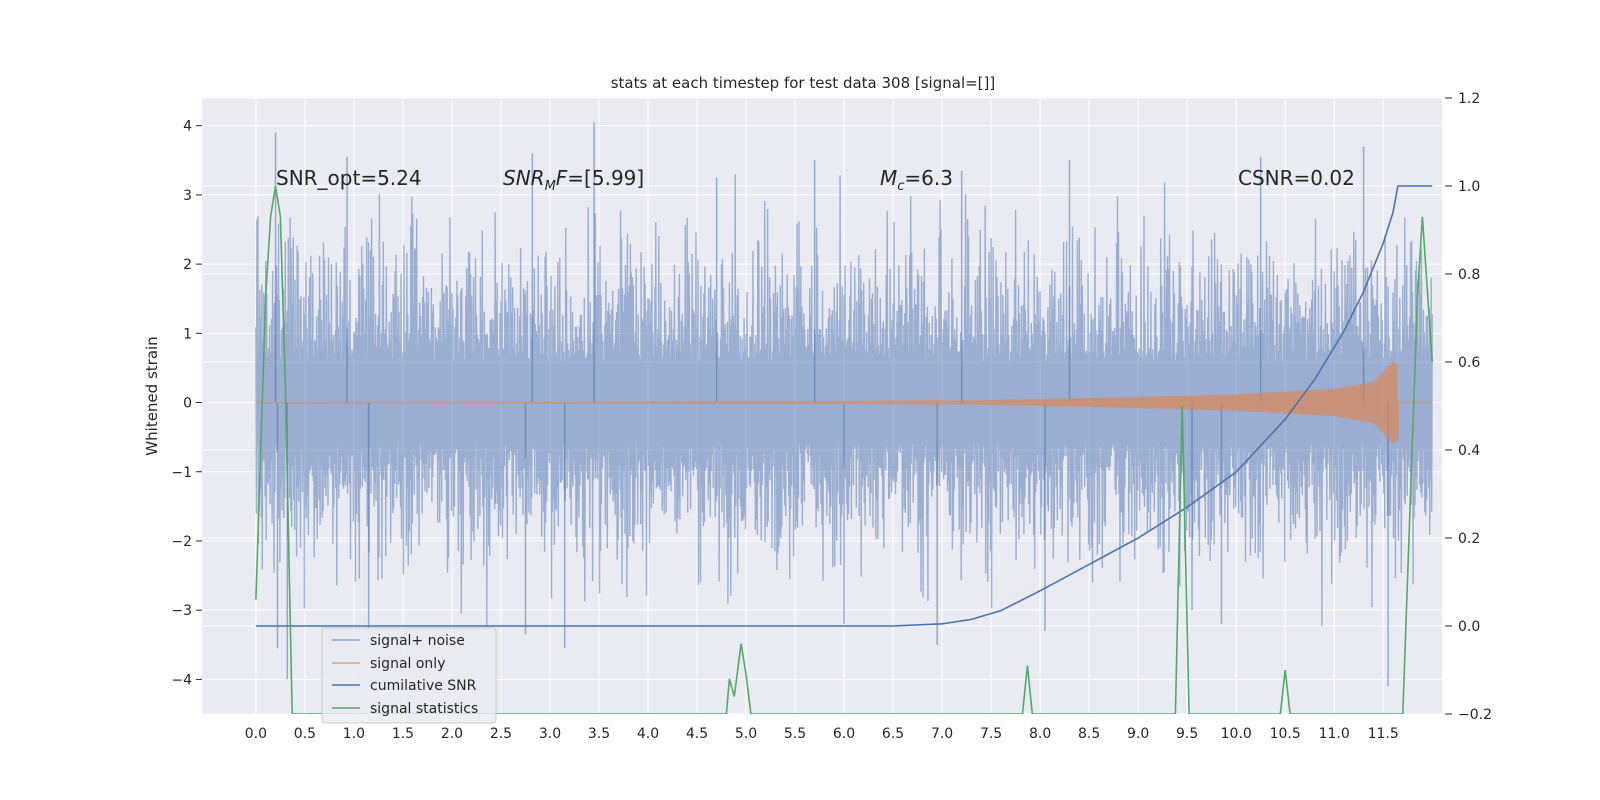 This screenshot has height=800, width=1600. Describe the element at coordinates (1469, 451) in the screenshot. I see `y2-tick-label: 0.4` at that location.